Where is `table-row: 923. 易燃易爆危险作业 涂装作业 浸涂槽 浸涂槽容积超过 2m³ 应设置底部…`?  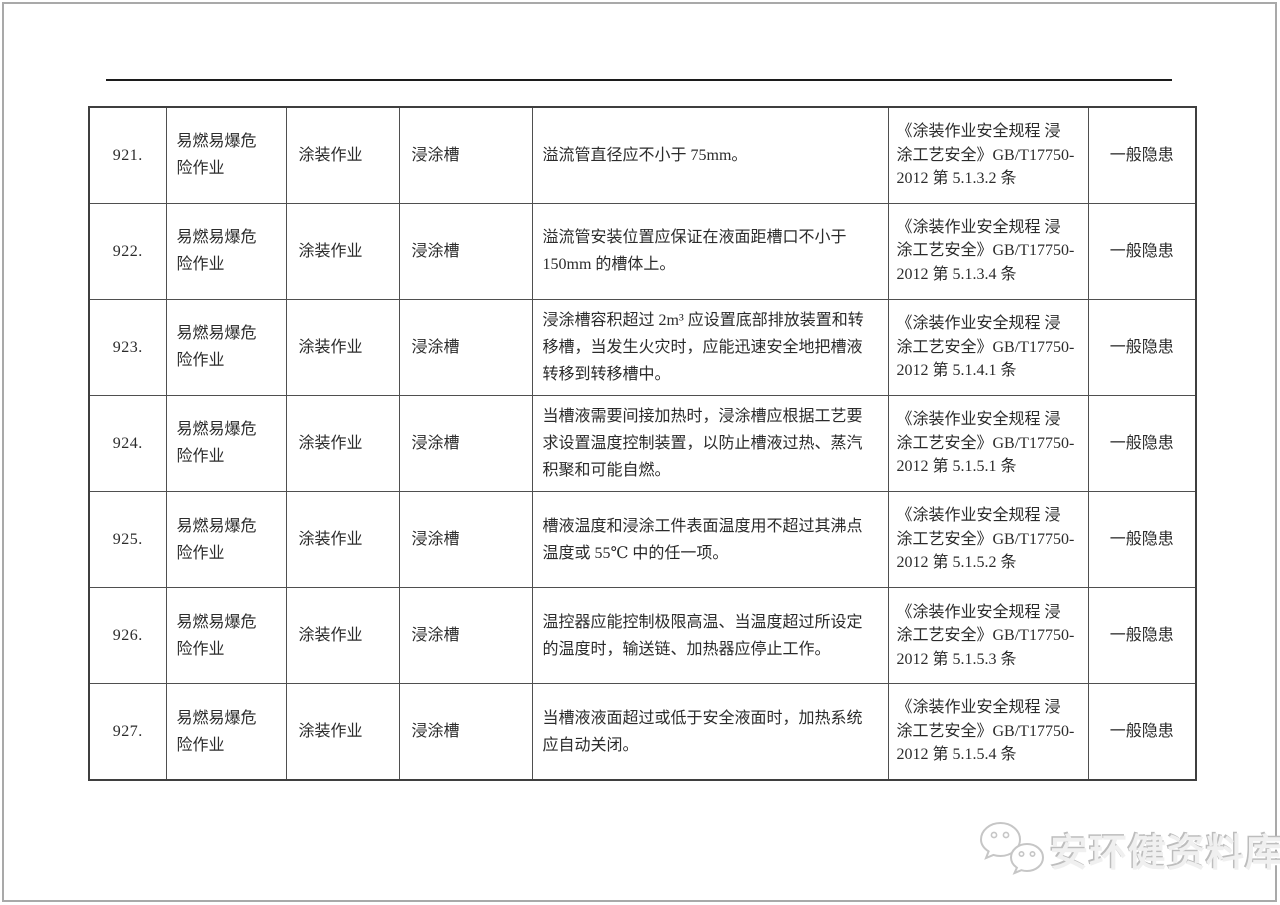 table-row: 923. 易燃易爆危险作业 涂装作业 浸涂槽 浸涂槽容积超过 2m³ 应设置底部… is located at coordinates (642, 347).